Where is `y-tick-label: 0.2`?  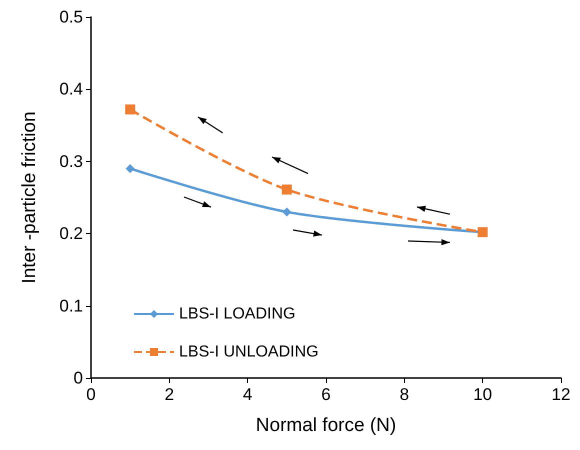 y-tick-label: 0.2 is located at coordinates (71, 234).